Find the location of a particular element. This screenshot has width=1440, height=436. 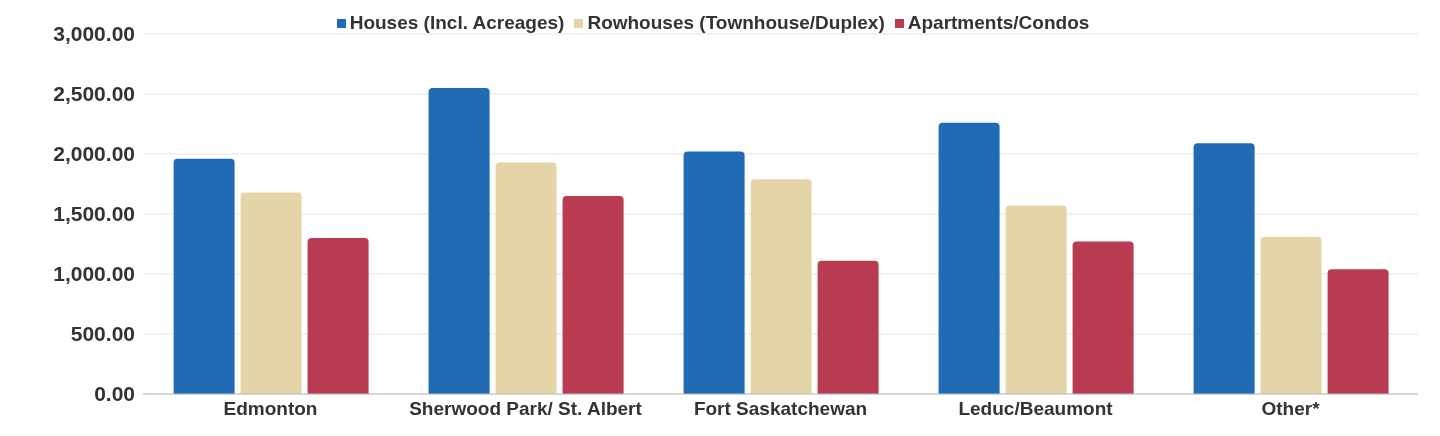

legend-label: Apartments/Condos is located at coordinates (998, 22).